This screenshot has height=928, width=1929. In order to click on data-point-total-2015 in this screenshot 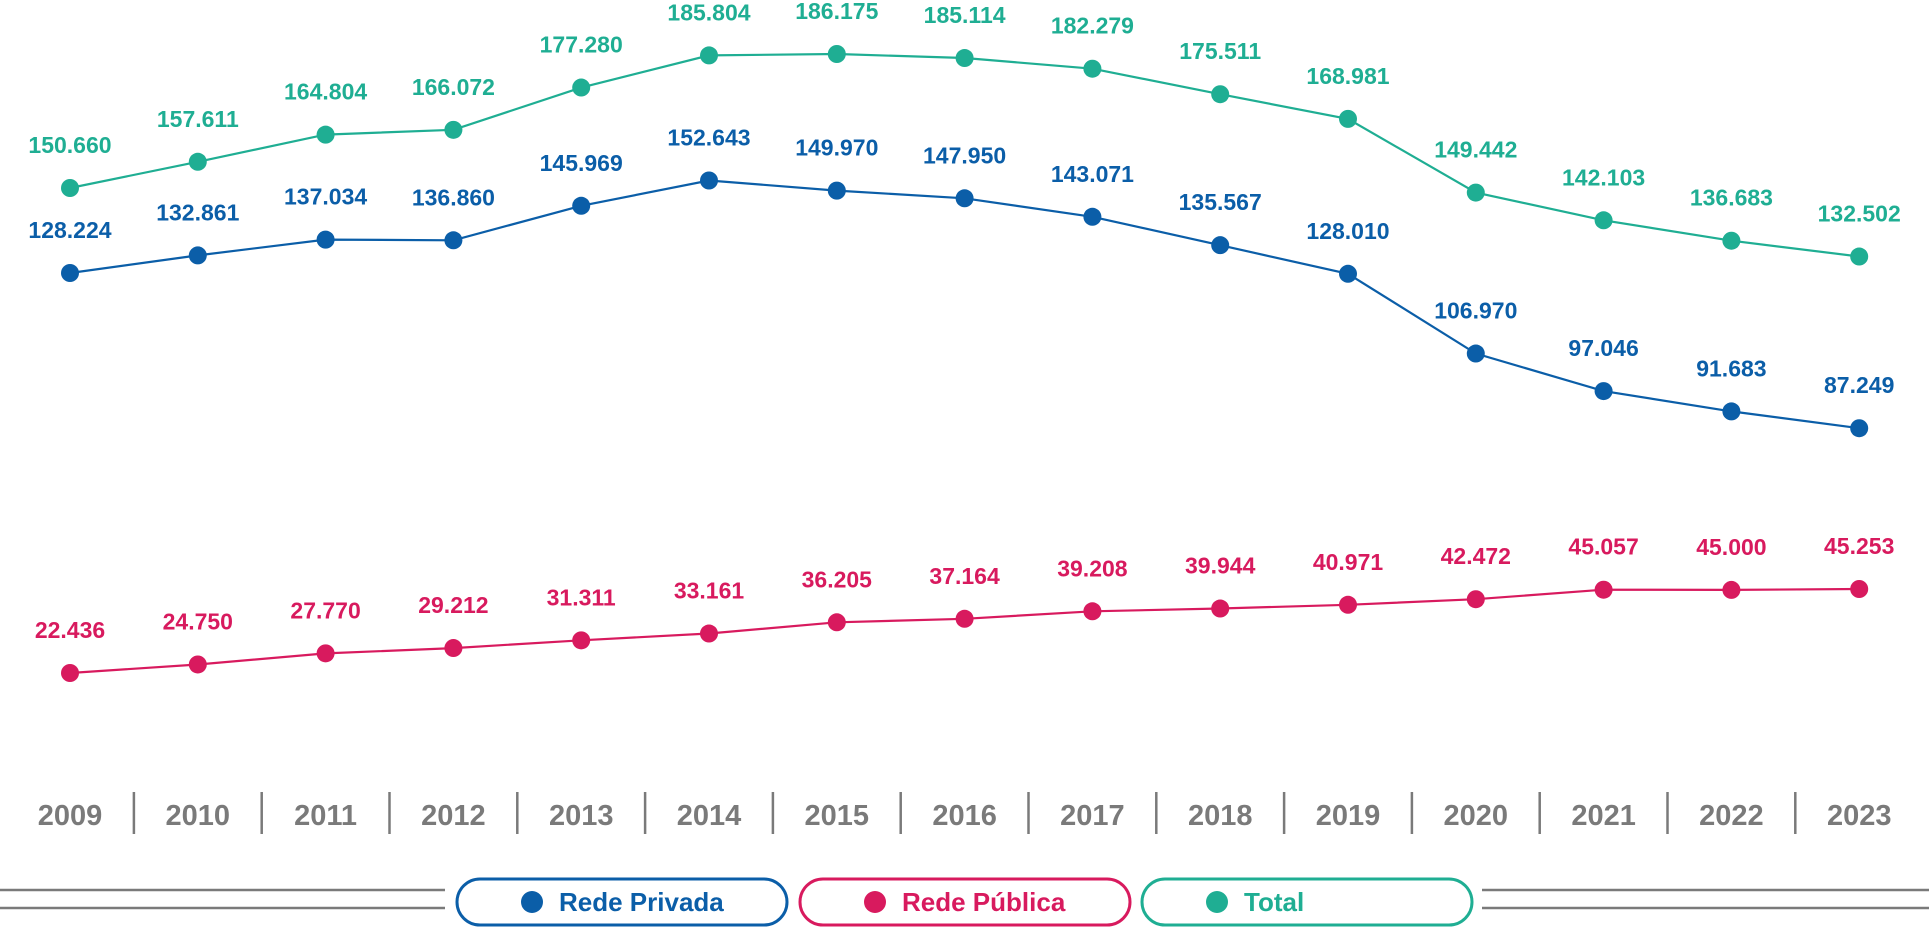, I will do `click(836, 54)`.